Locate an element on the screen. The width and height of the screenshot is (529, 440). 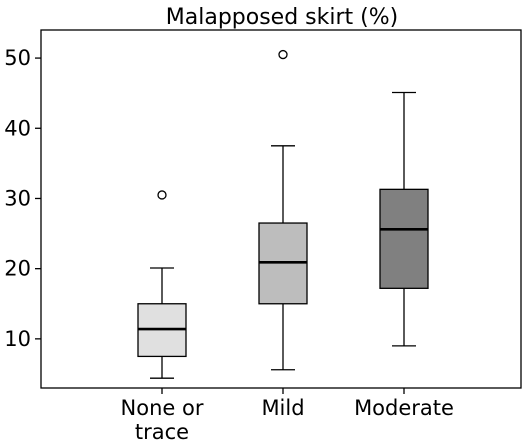
x-tick-label: Moderate is located at coordinates (404, 408).